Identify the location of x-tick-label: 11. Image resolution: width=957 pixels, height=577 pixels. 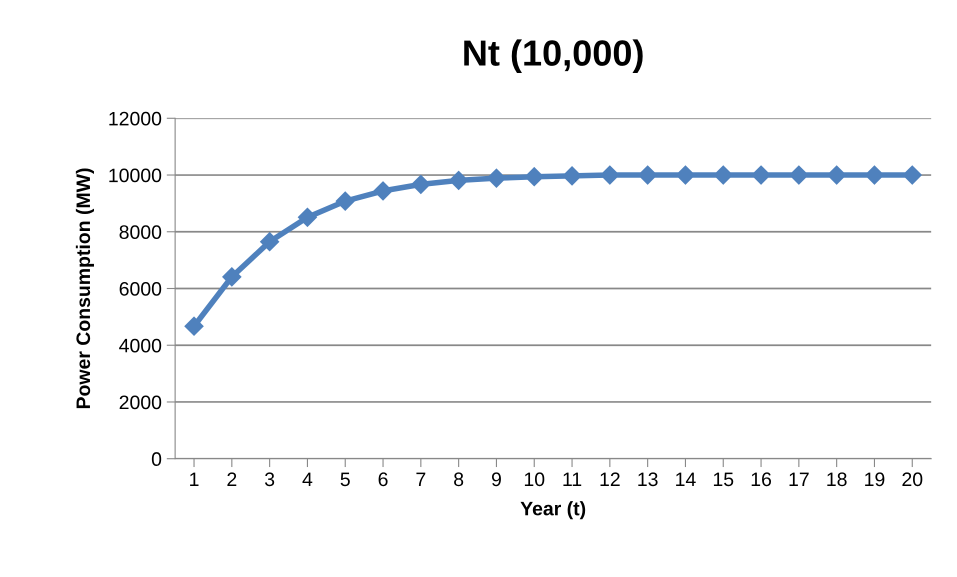
(572, 479).